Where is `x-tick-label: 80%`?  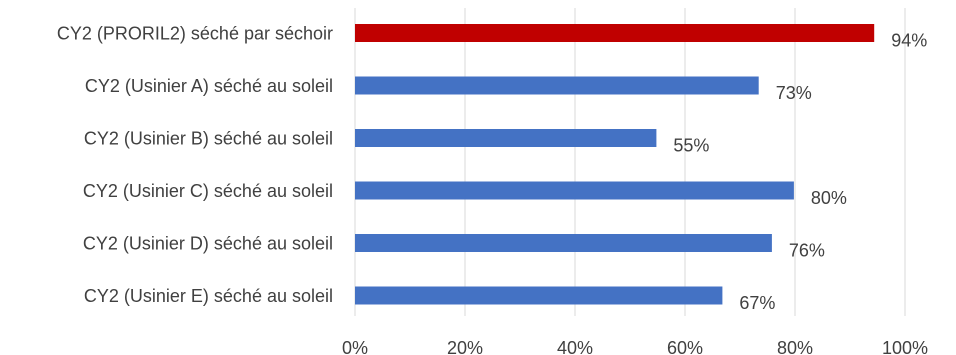
x-tick-label: 80% is located at coordinates (795, 346).